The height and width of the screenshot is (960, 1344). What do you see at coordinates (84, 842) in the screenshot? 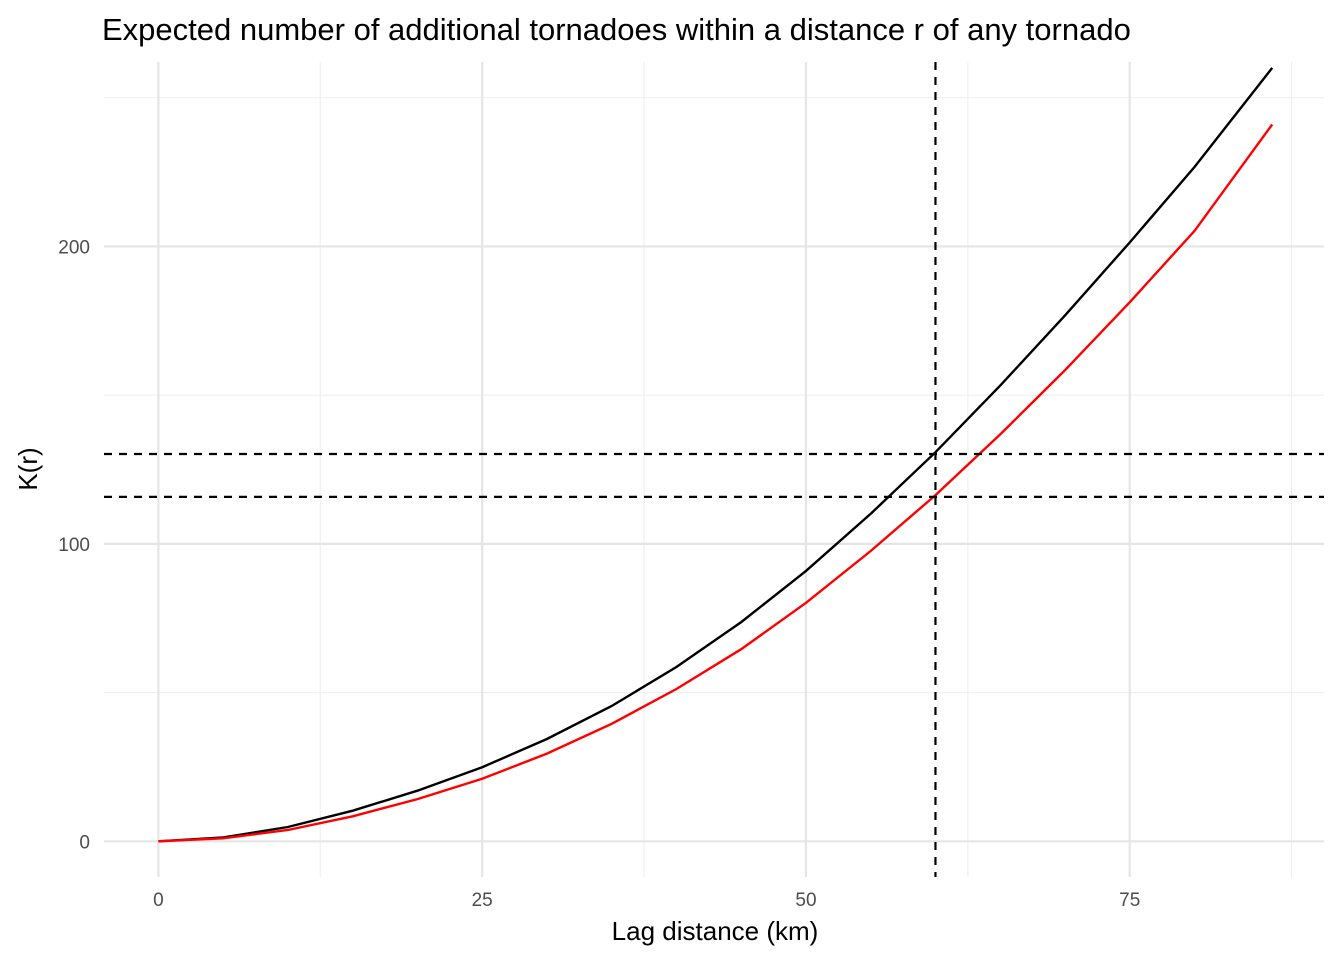
I see `y-tick-label-0: 0` at bounding box center [84, 842].